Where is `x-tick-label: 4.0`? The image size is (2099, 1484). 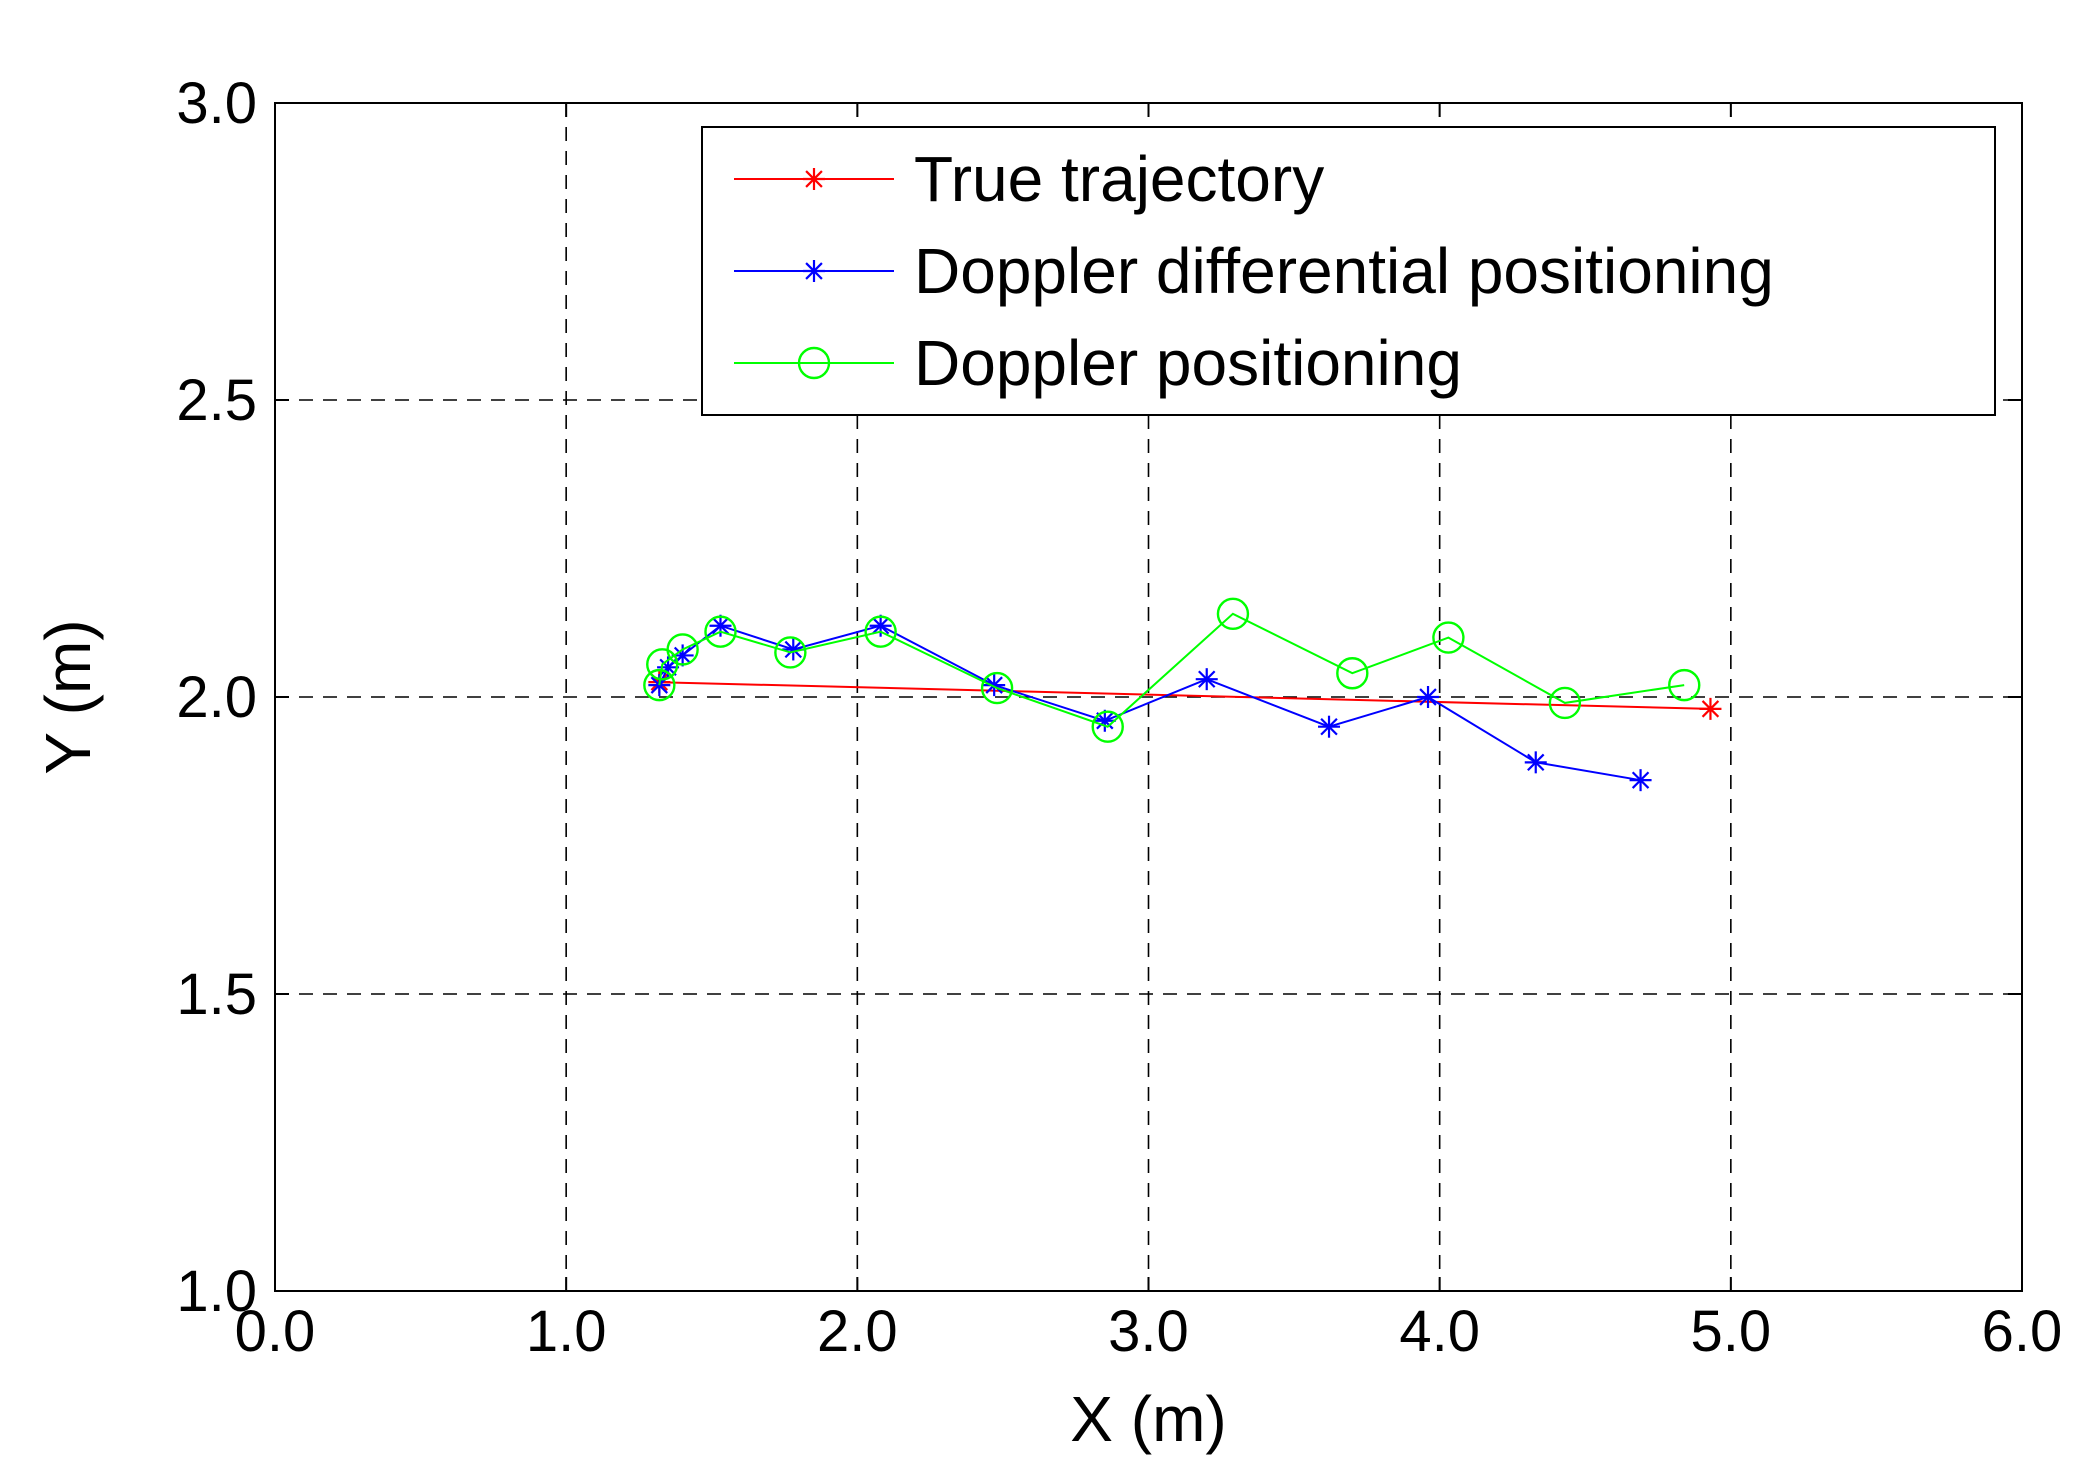 x-tick-label: 4.0 is located at coordinates (1439, 1331).